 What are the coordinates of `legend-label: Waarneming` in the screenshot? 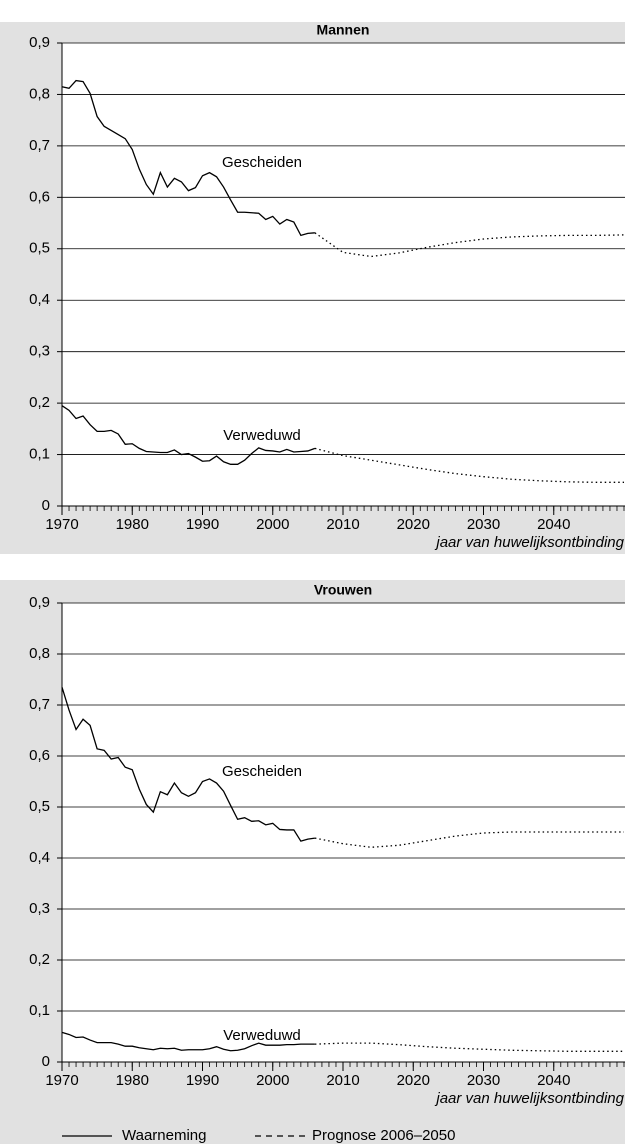 It's located at (164, 1135).